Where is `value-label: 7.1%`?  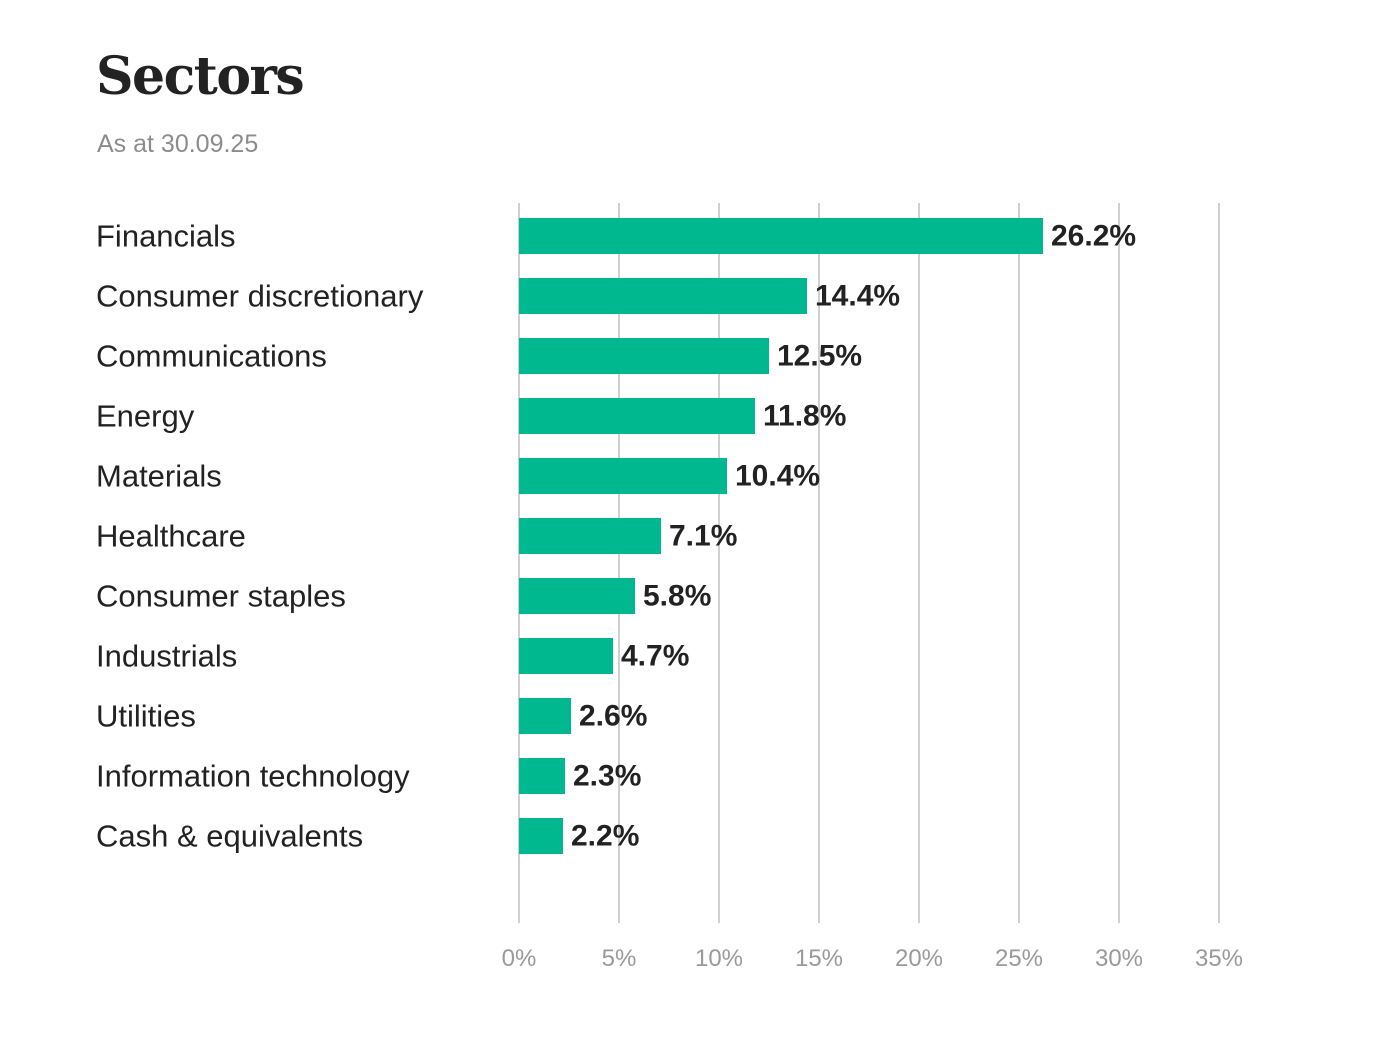
value-label: 7.1% is located at coordinates (703, 536).